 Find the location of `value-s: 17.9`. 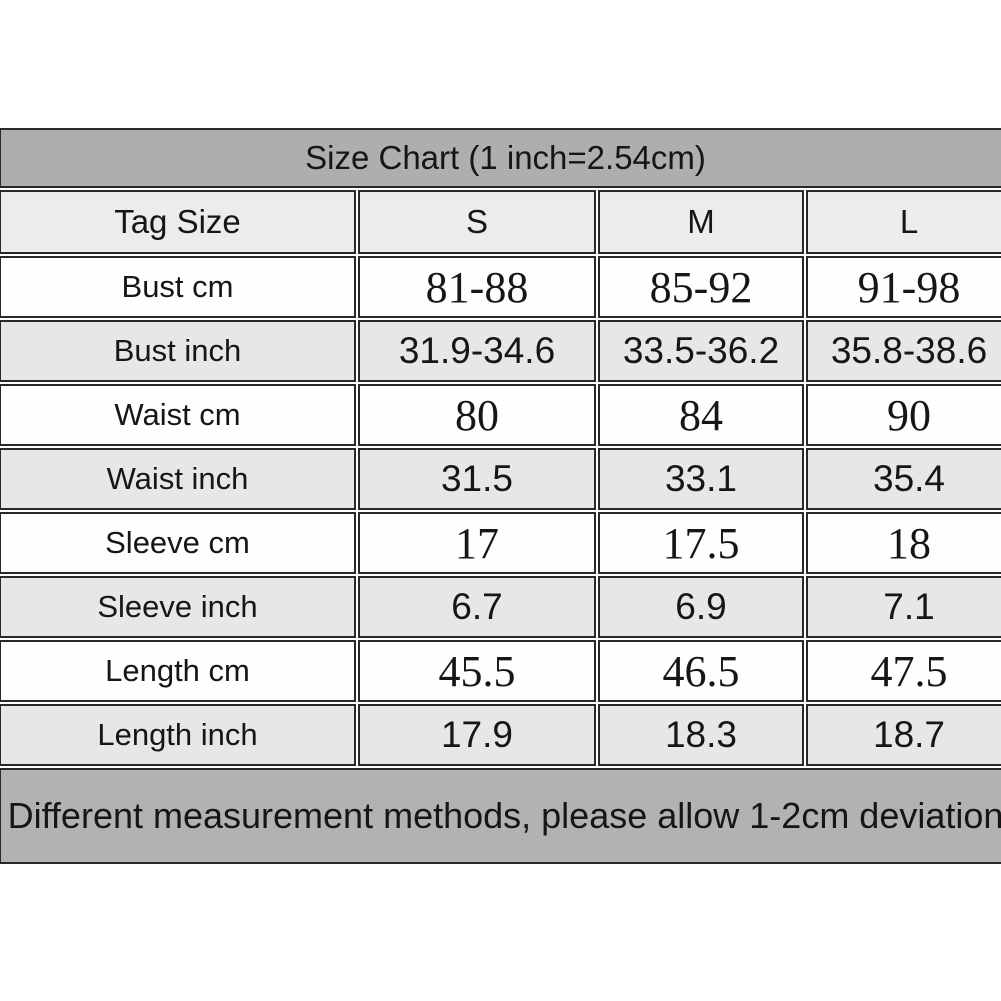

value-s: 17.9 is located at coordinates (477, 735).